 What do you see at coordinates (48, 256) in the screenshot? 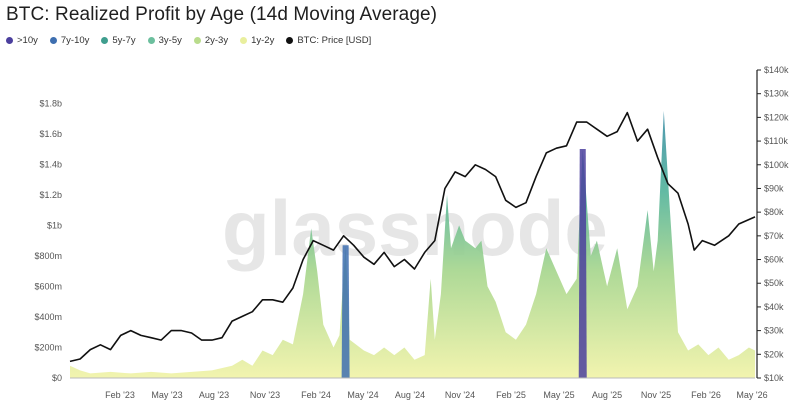
I see `y-left-tick-label: $800m` at bounding box center [48, 256].